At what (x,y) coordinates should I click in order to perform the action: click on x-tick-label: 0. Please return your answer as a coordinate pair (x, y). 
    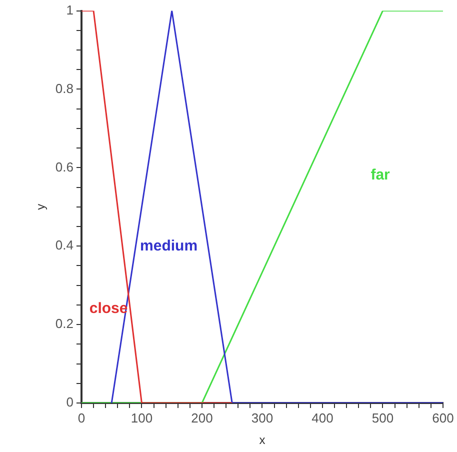
    Looking at the image, I should click on (82, 418).